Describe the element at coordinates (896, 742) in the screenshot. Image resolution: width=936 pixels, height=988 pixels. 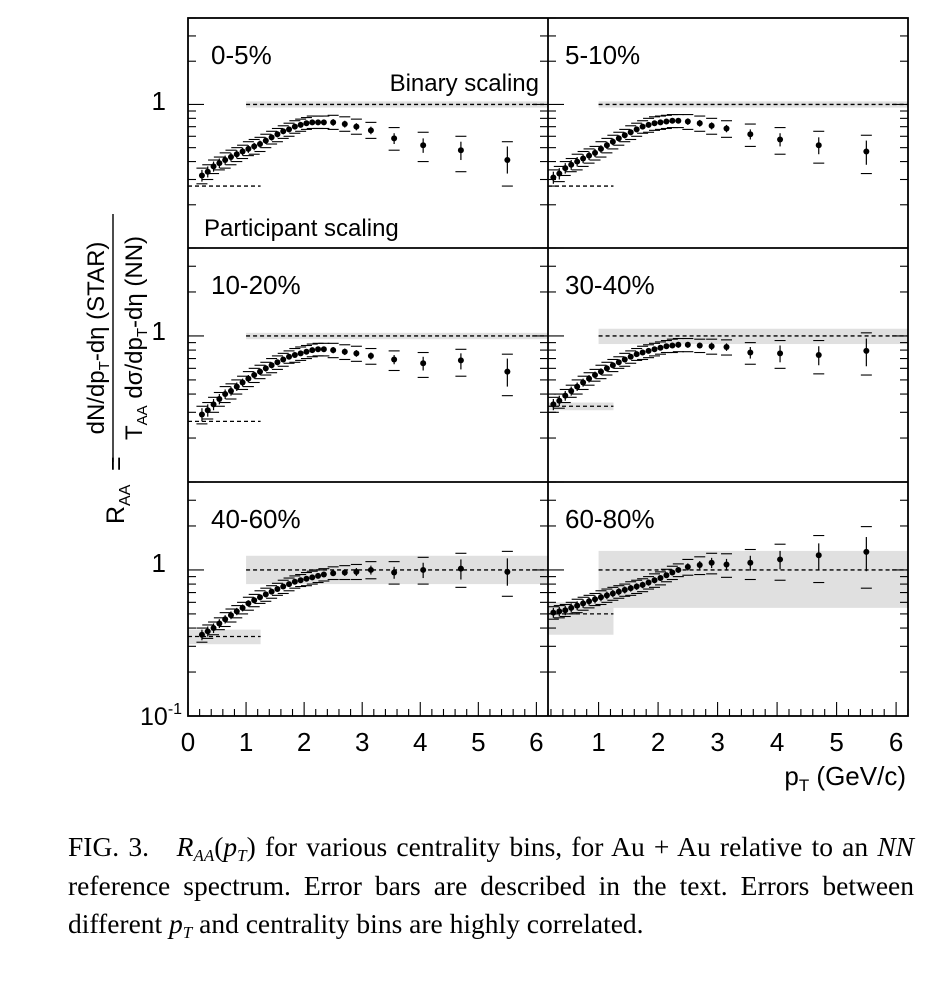
I see `x-tick-label: 6` at that location.